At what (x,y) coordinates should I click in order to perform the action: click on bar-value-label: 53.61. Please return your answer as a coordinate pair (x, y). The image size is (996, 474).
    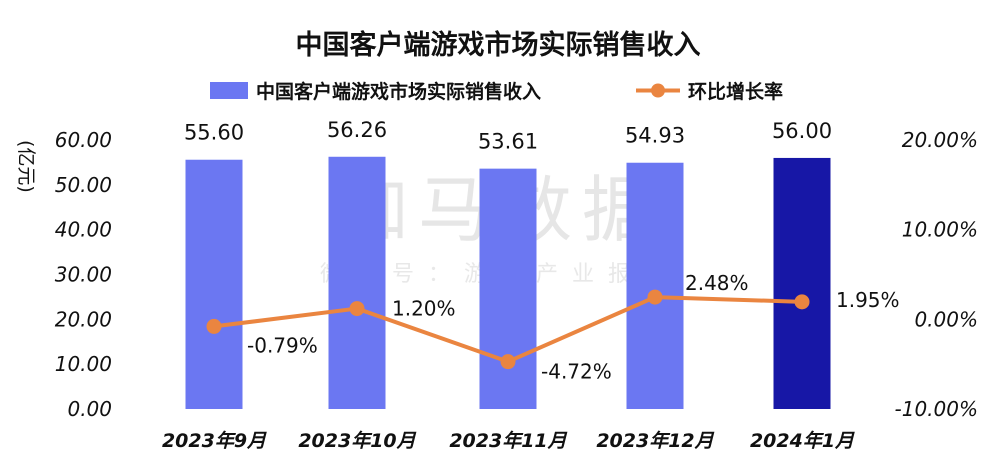
    Looking at the image, I should click on (508, 142).